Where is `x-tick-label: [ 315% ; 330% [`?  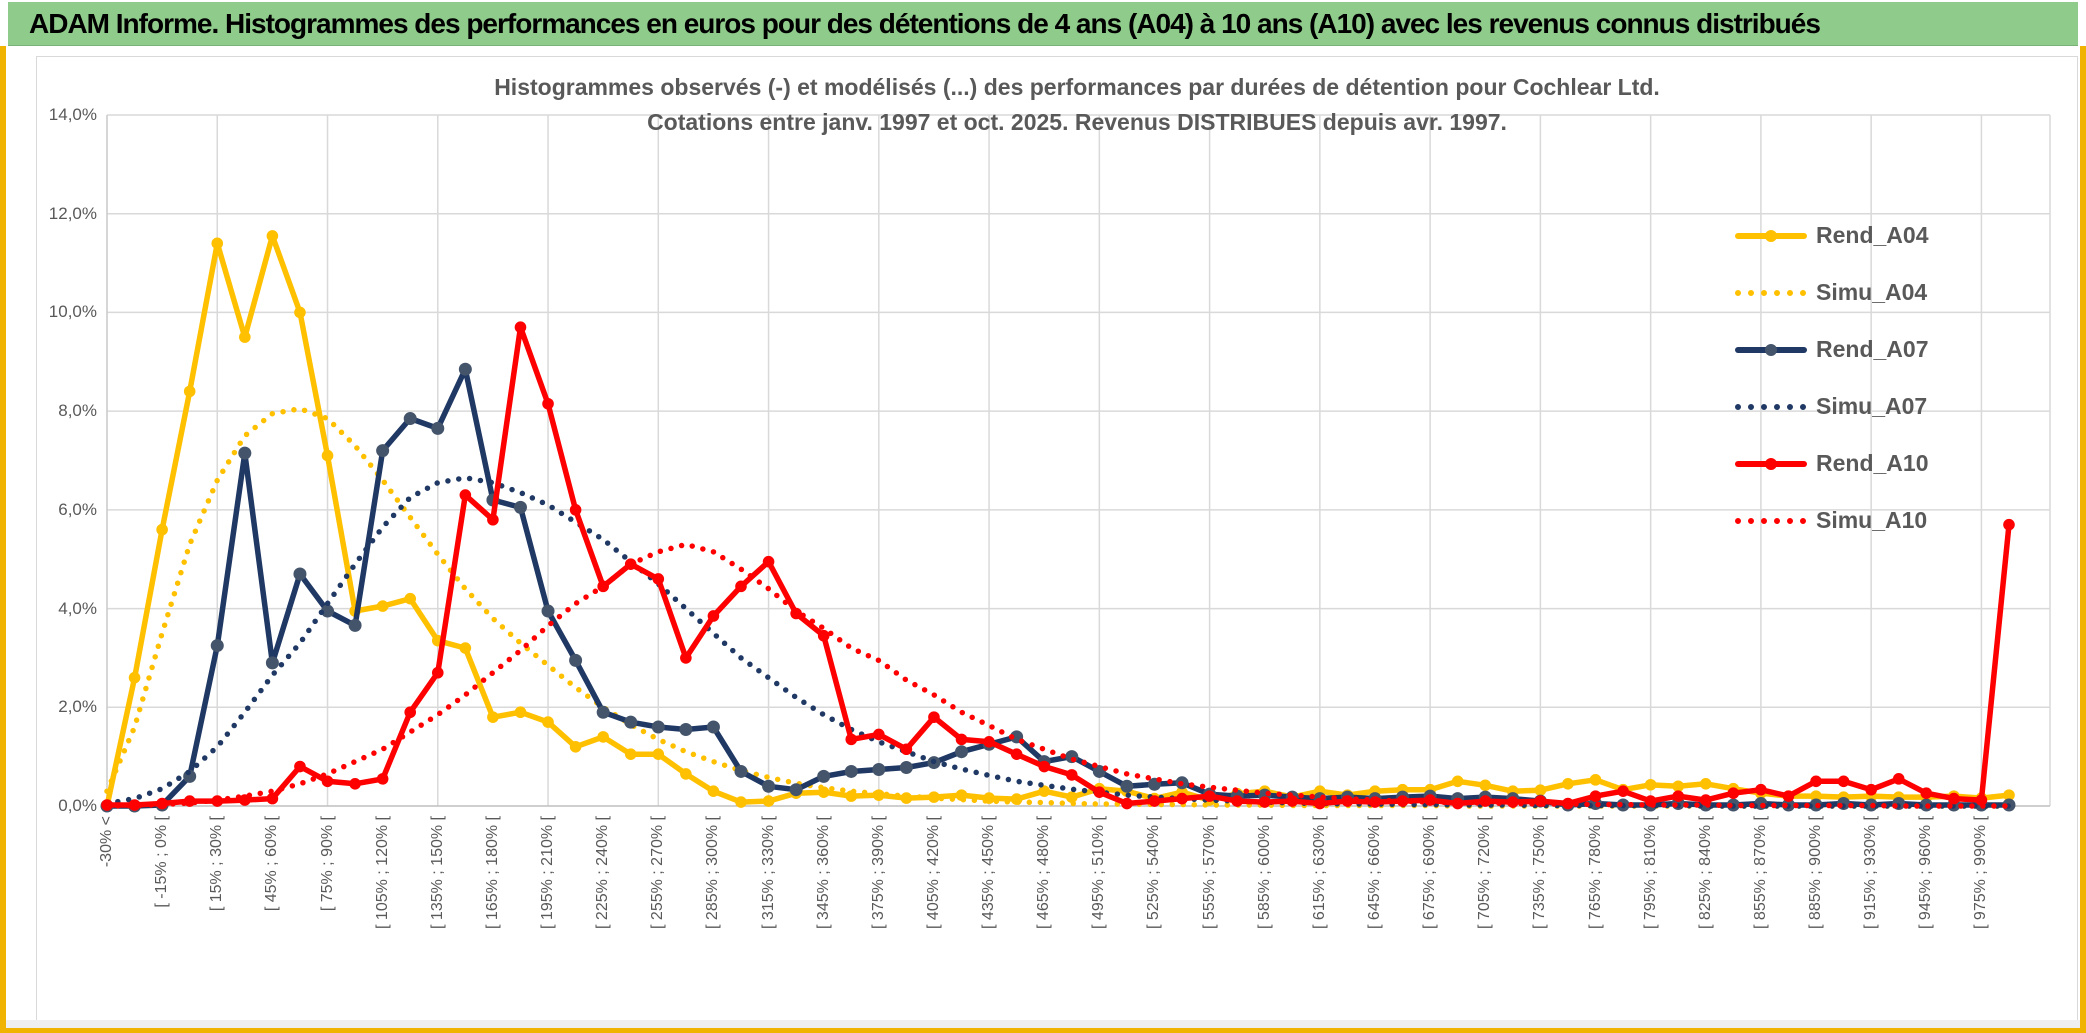
x-tick-label: [ 315% ; 330% [ is located at coordinates (768, 872).